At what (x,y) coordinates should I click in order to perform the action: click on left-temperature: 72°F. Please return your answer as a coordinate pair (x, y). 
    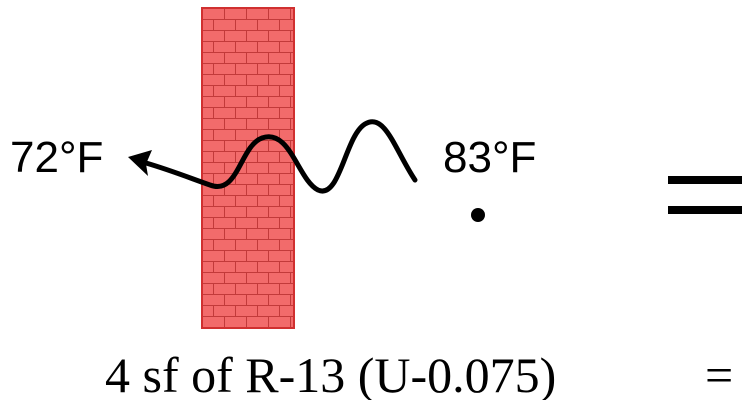
    Looking at the image, I should click on (56, 157).